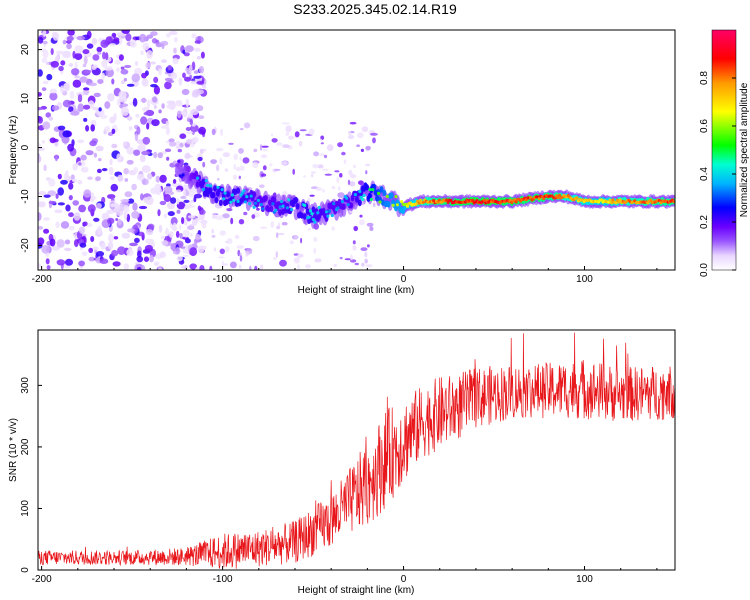 This screenshot has height=600, width=750. Describe the element at coordinates (25, 385) in the screenshot. I see `y-tick-label: 300` at that location.